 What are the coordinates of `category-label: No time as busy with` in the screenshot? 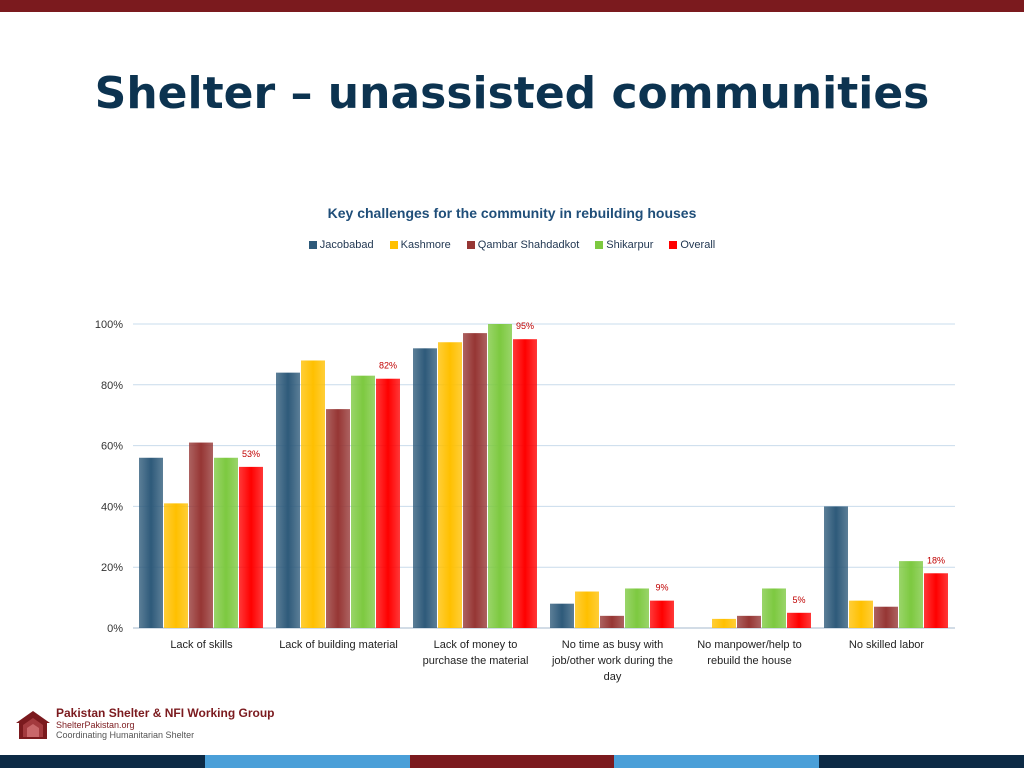 It's located at (612, 645).